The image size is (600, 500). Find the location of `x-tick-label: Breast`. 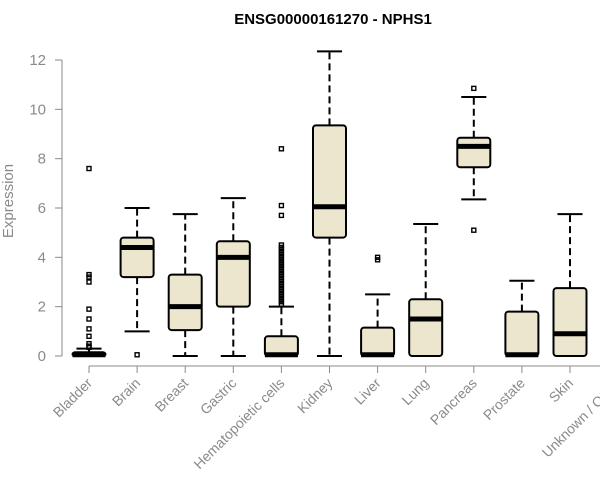

x-tick-label: Breast is located at coordinates (171, 395).